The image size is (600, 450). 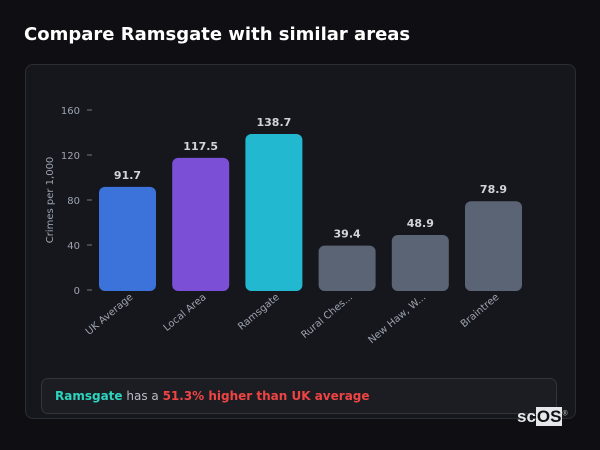 I want to click on x-tick-label: Local Area, so click(x=185, y=313).